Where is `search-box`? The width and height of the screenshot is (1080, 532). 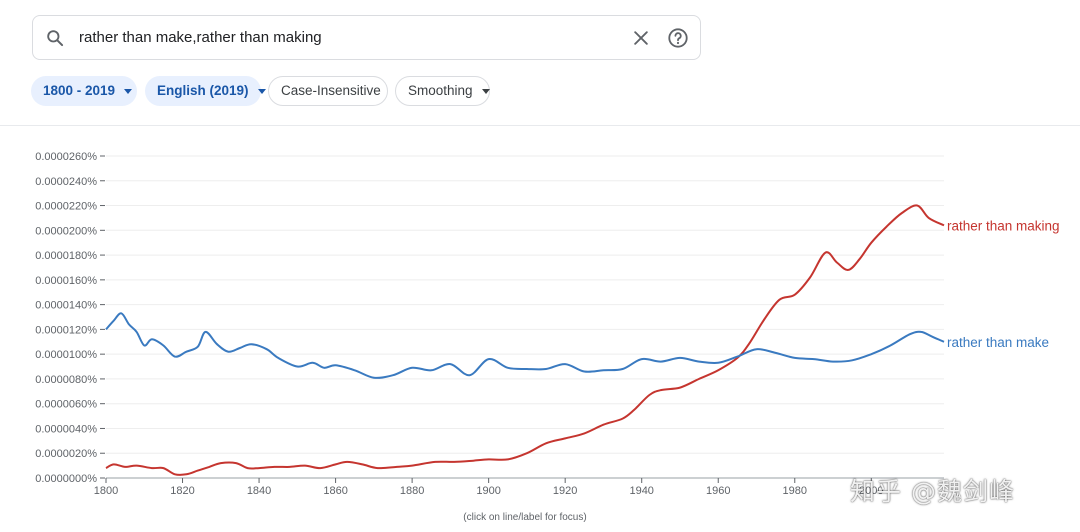
search-box is located at coordinates (366, 37).